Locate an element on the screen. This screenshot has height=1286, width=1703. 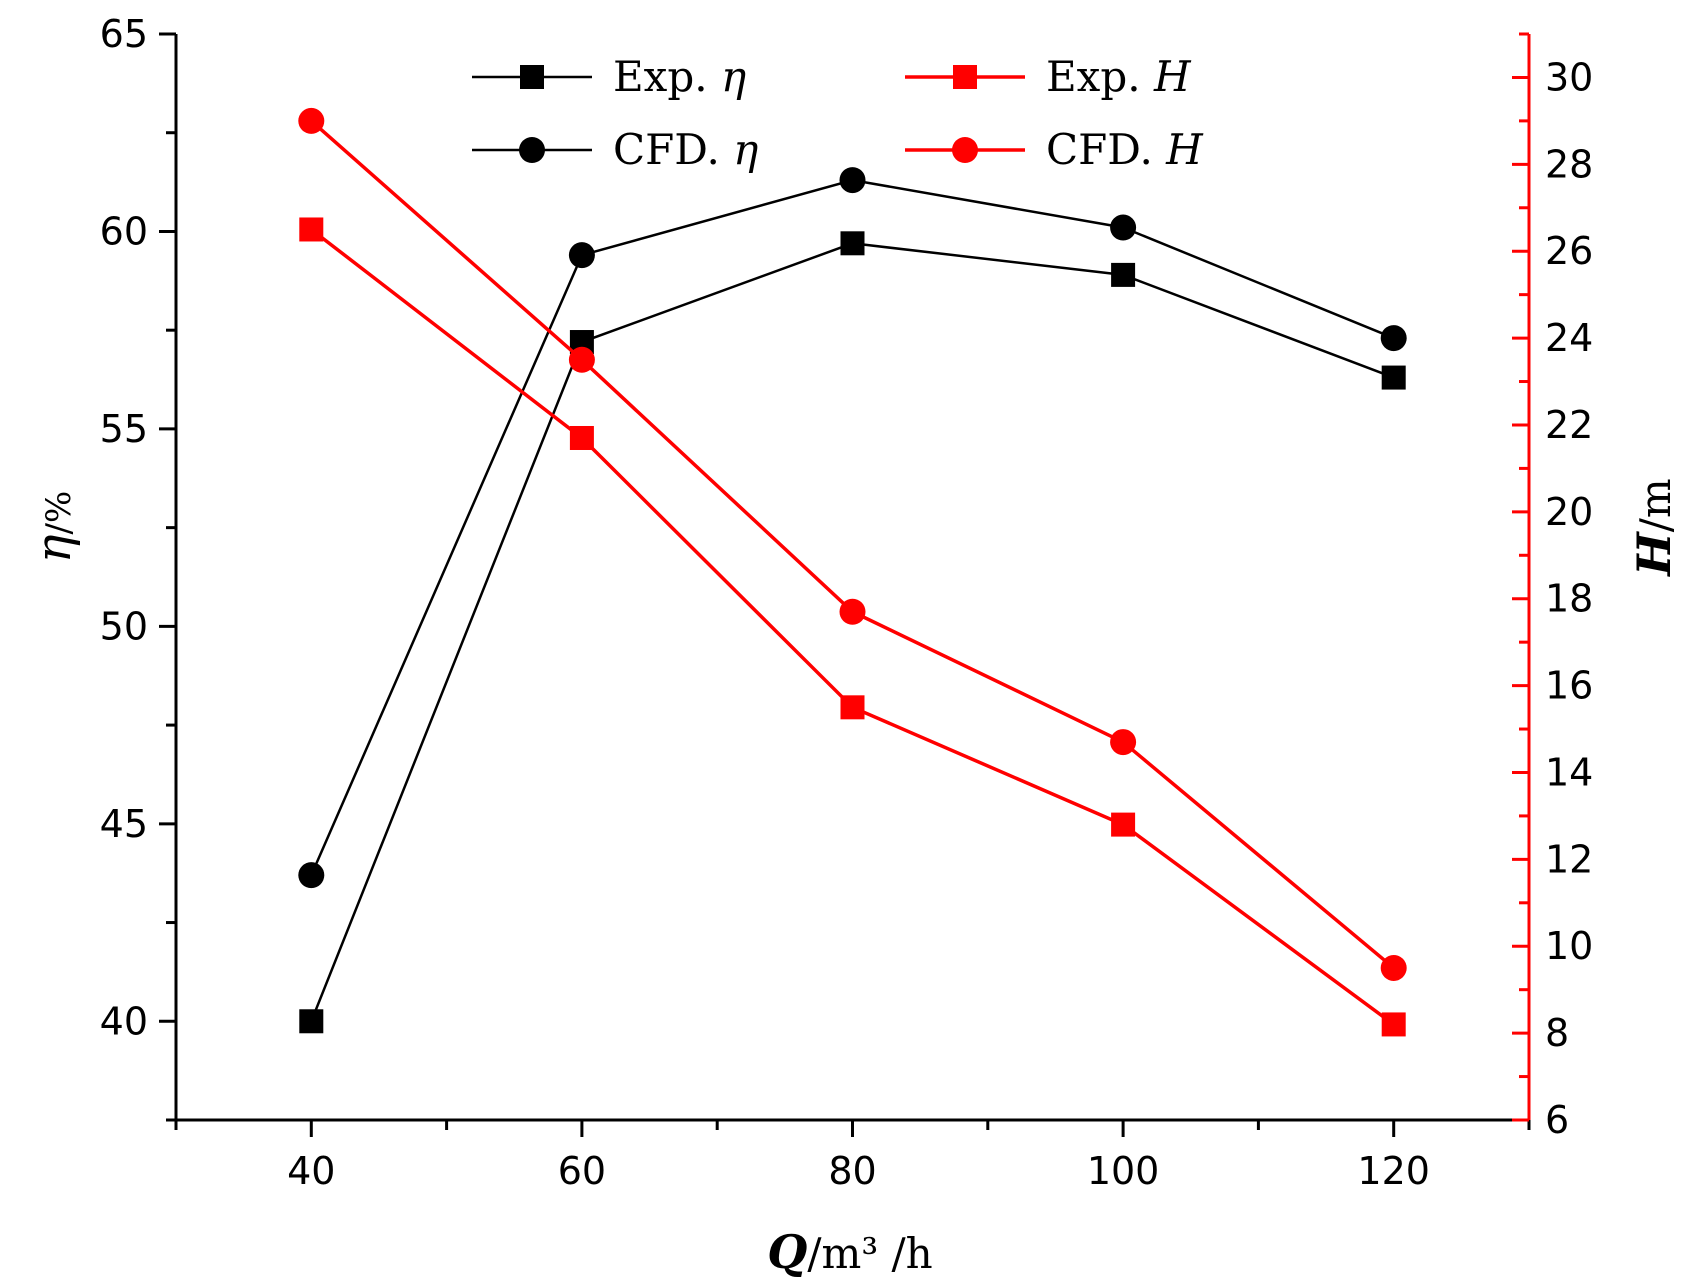
legend-item: Exp. H is located at coordinates (1048, 76).